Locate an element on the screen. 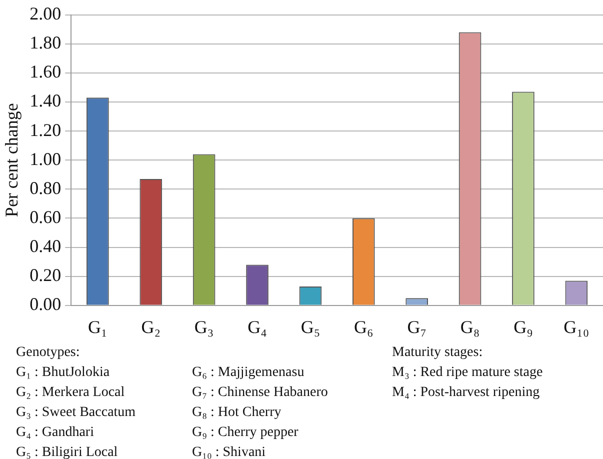 This screenshot has height=459, width=603. y-tick-label: 0.40 is located at coordinates (46, 246).